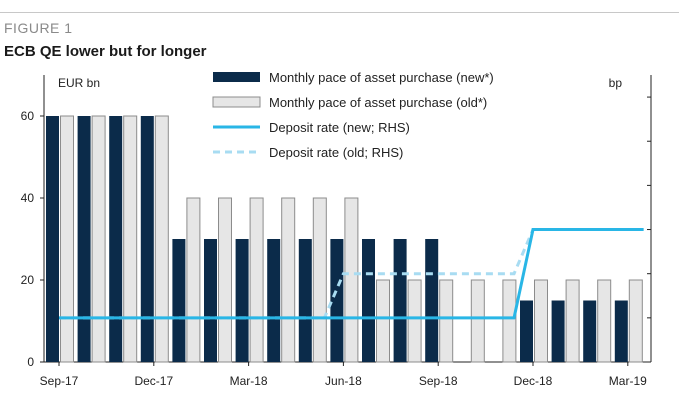  I want to click on x-tick-label: Jun-18, so click(343, 381).